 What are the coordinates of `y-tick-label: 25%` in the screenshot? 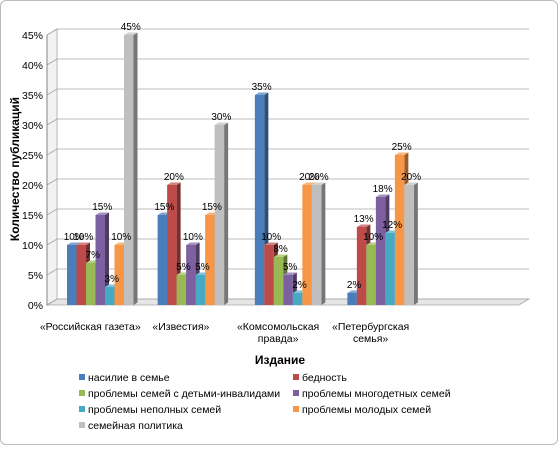 It's located at (32, 156).